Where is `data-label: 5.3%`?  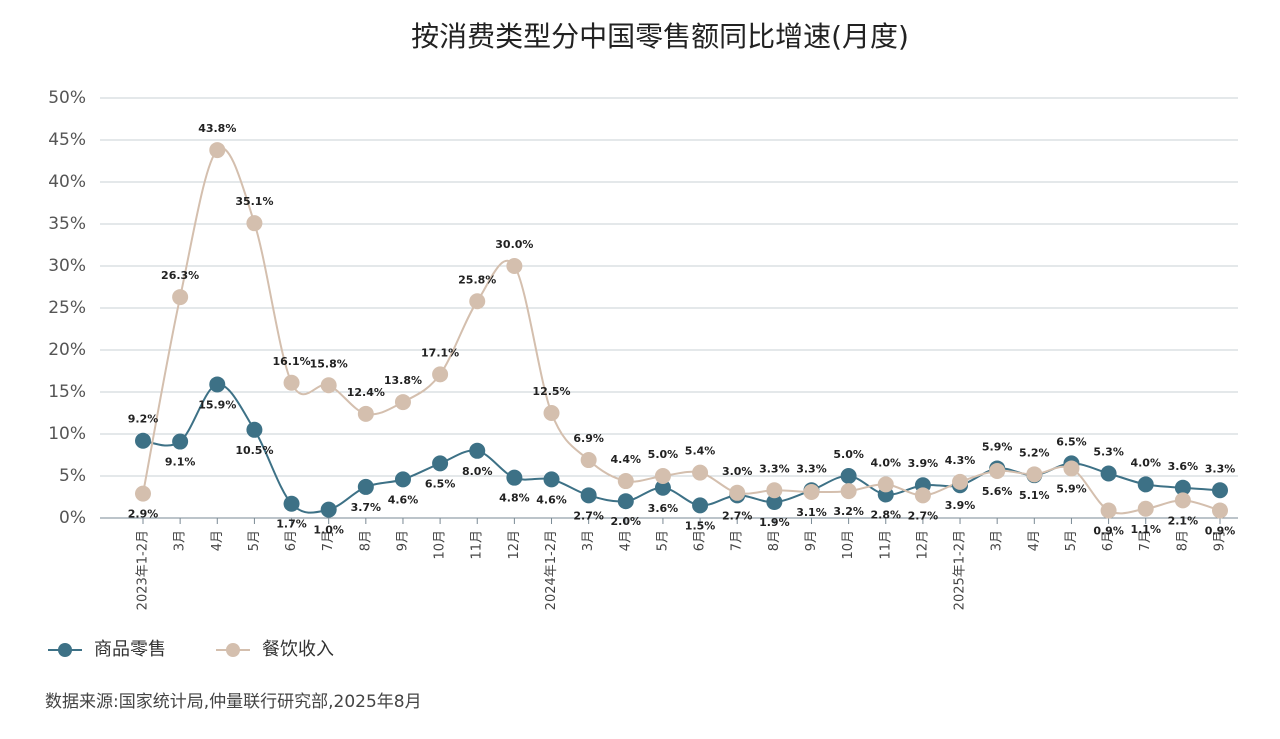
data-label: 5.3% is located at coordinates (1108, 451).